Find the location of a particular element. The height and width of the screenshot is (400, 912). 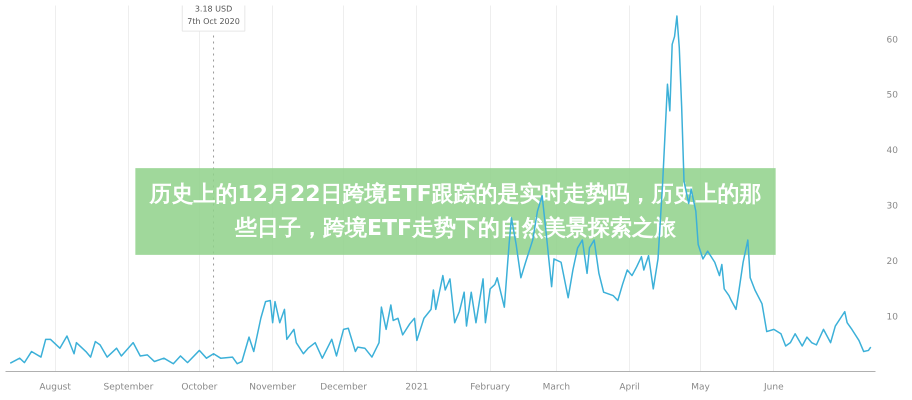

y-tick-label: 40 is located at coordinates (892, 151).